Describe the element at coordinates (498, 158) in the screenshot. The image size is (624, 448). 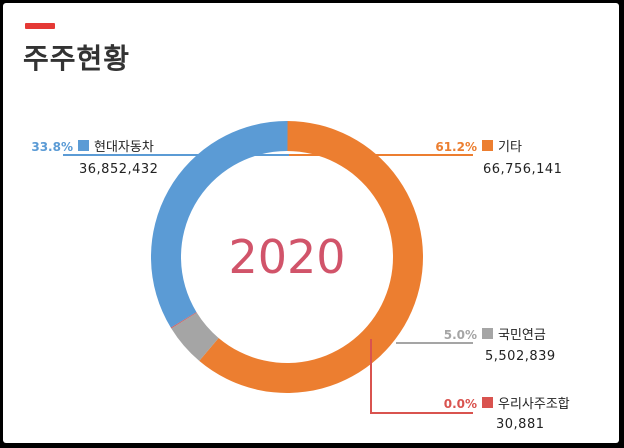
I see `legend-item-other: 61.2% 기타 66,756,141` at that location.